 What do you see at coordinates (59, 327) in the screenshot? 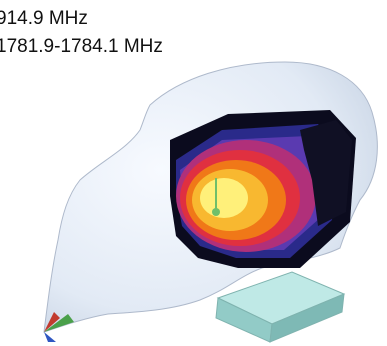
I see `xyz-axes-icon` at bounding box center [59, 327].